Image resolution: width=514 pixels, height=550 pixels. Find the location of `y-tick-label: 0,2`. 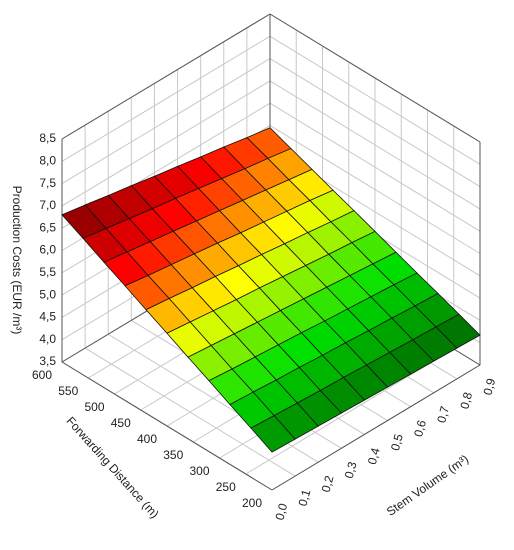

y-tick-label: 0,2 is located at coordinates (328, 484).